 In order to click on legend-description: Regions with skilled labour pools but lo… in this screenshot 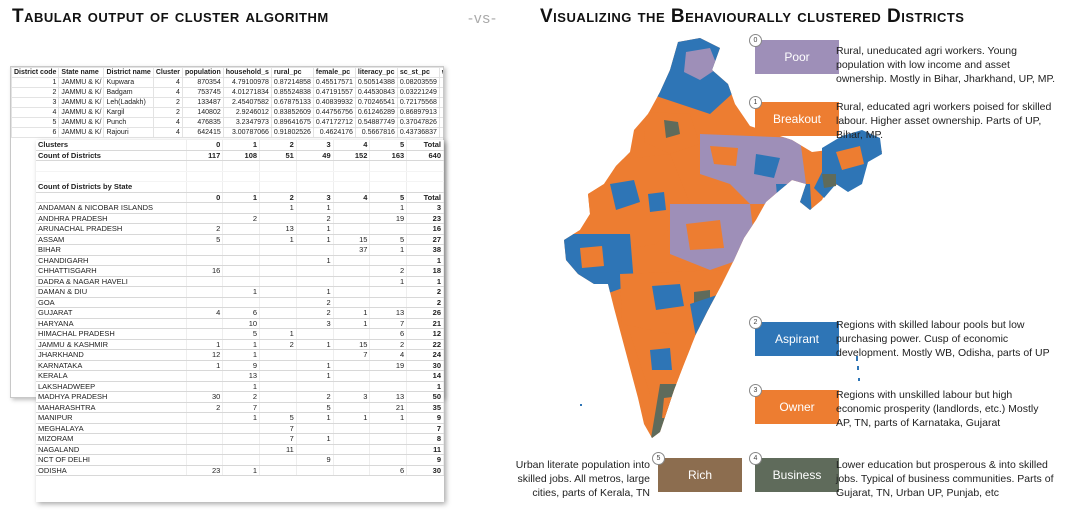, I will do `click(943, 339)`.